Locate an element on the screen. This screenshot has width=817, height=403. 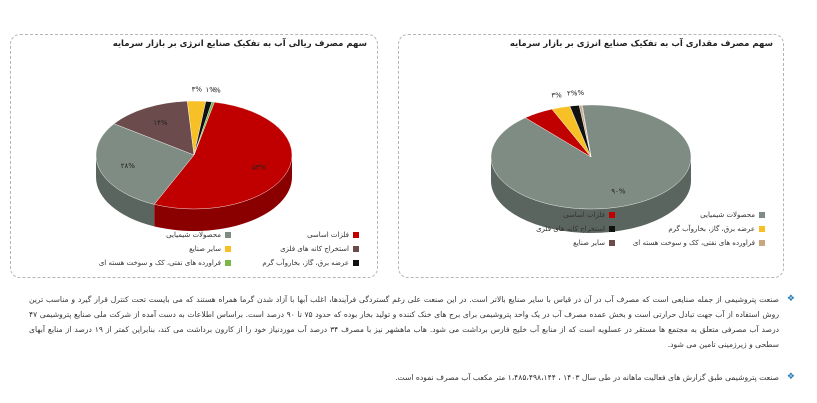
pie-slice-label: ۲% is located at coordinates (572, 94).